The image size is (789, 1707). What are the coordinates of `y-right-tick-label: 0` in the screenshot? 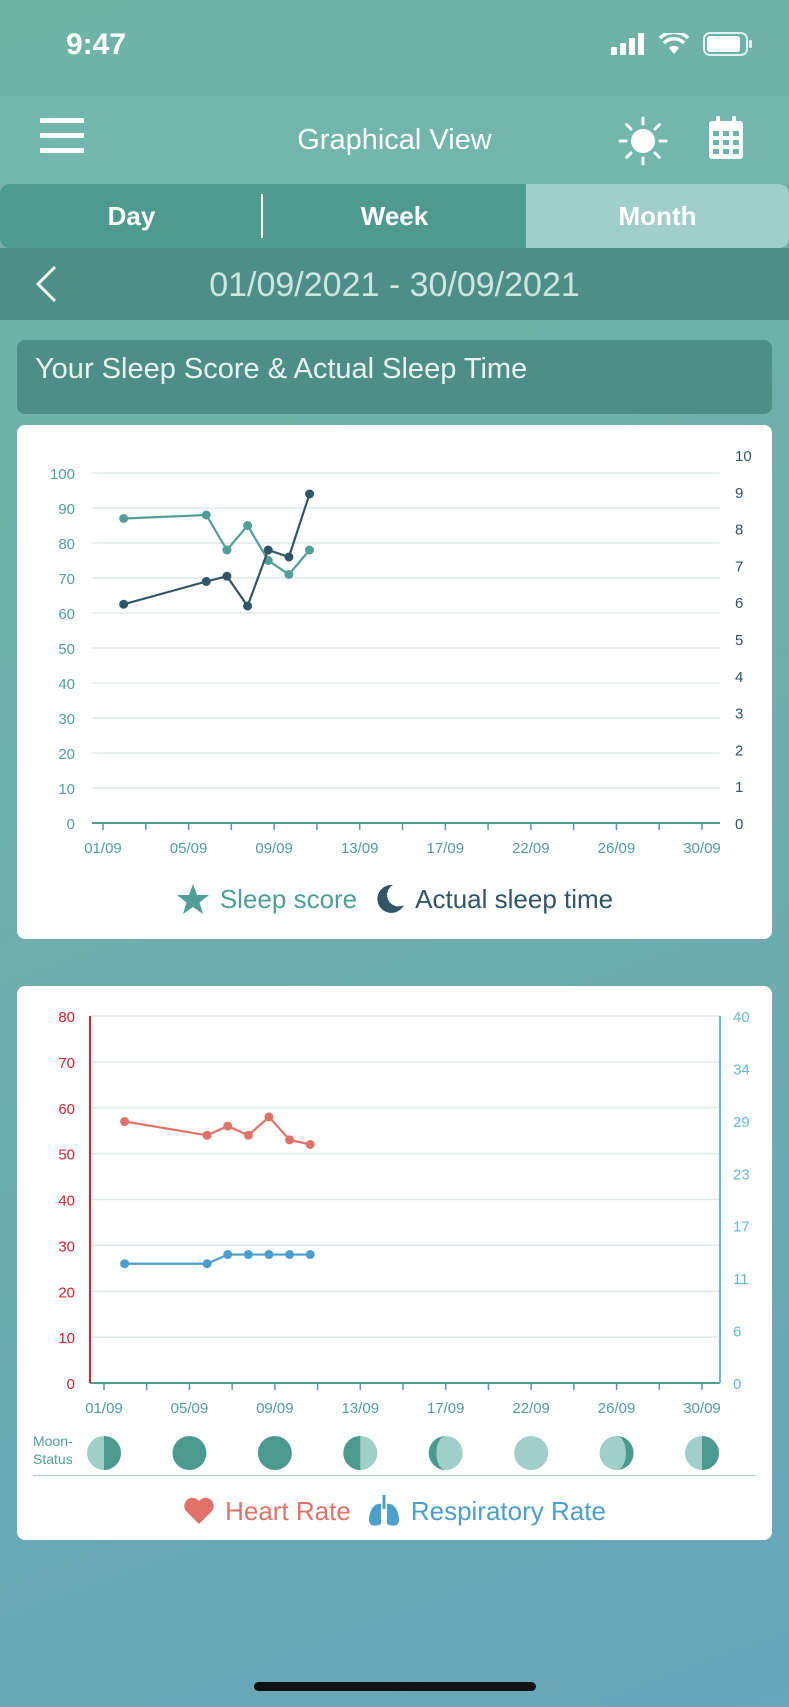 It's located at (737, 1384).